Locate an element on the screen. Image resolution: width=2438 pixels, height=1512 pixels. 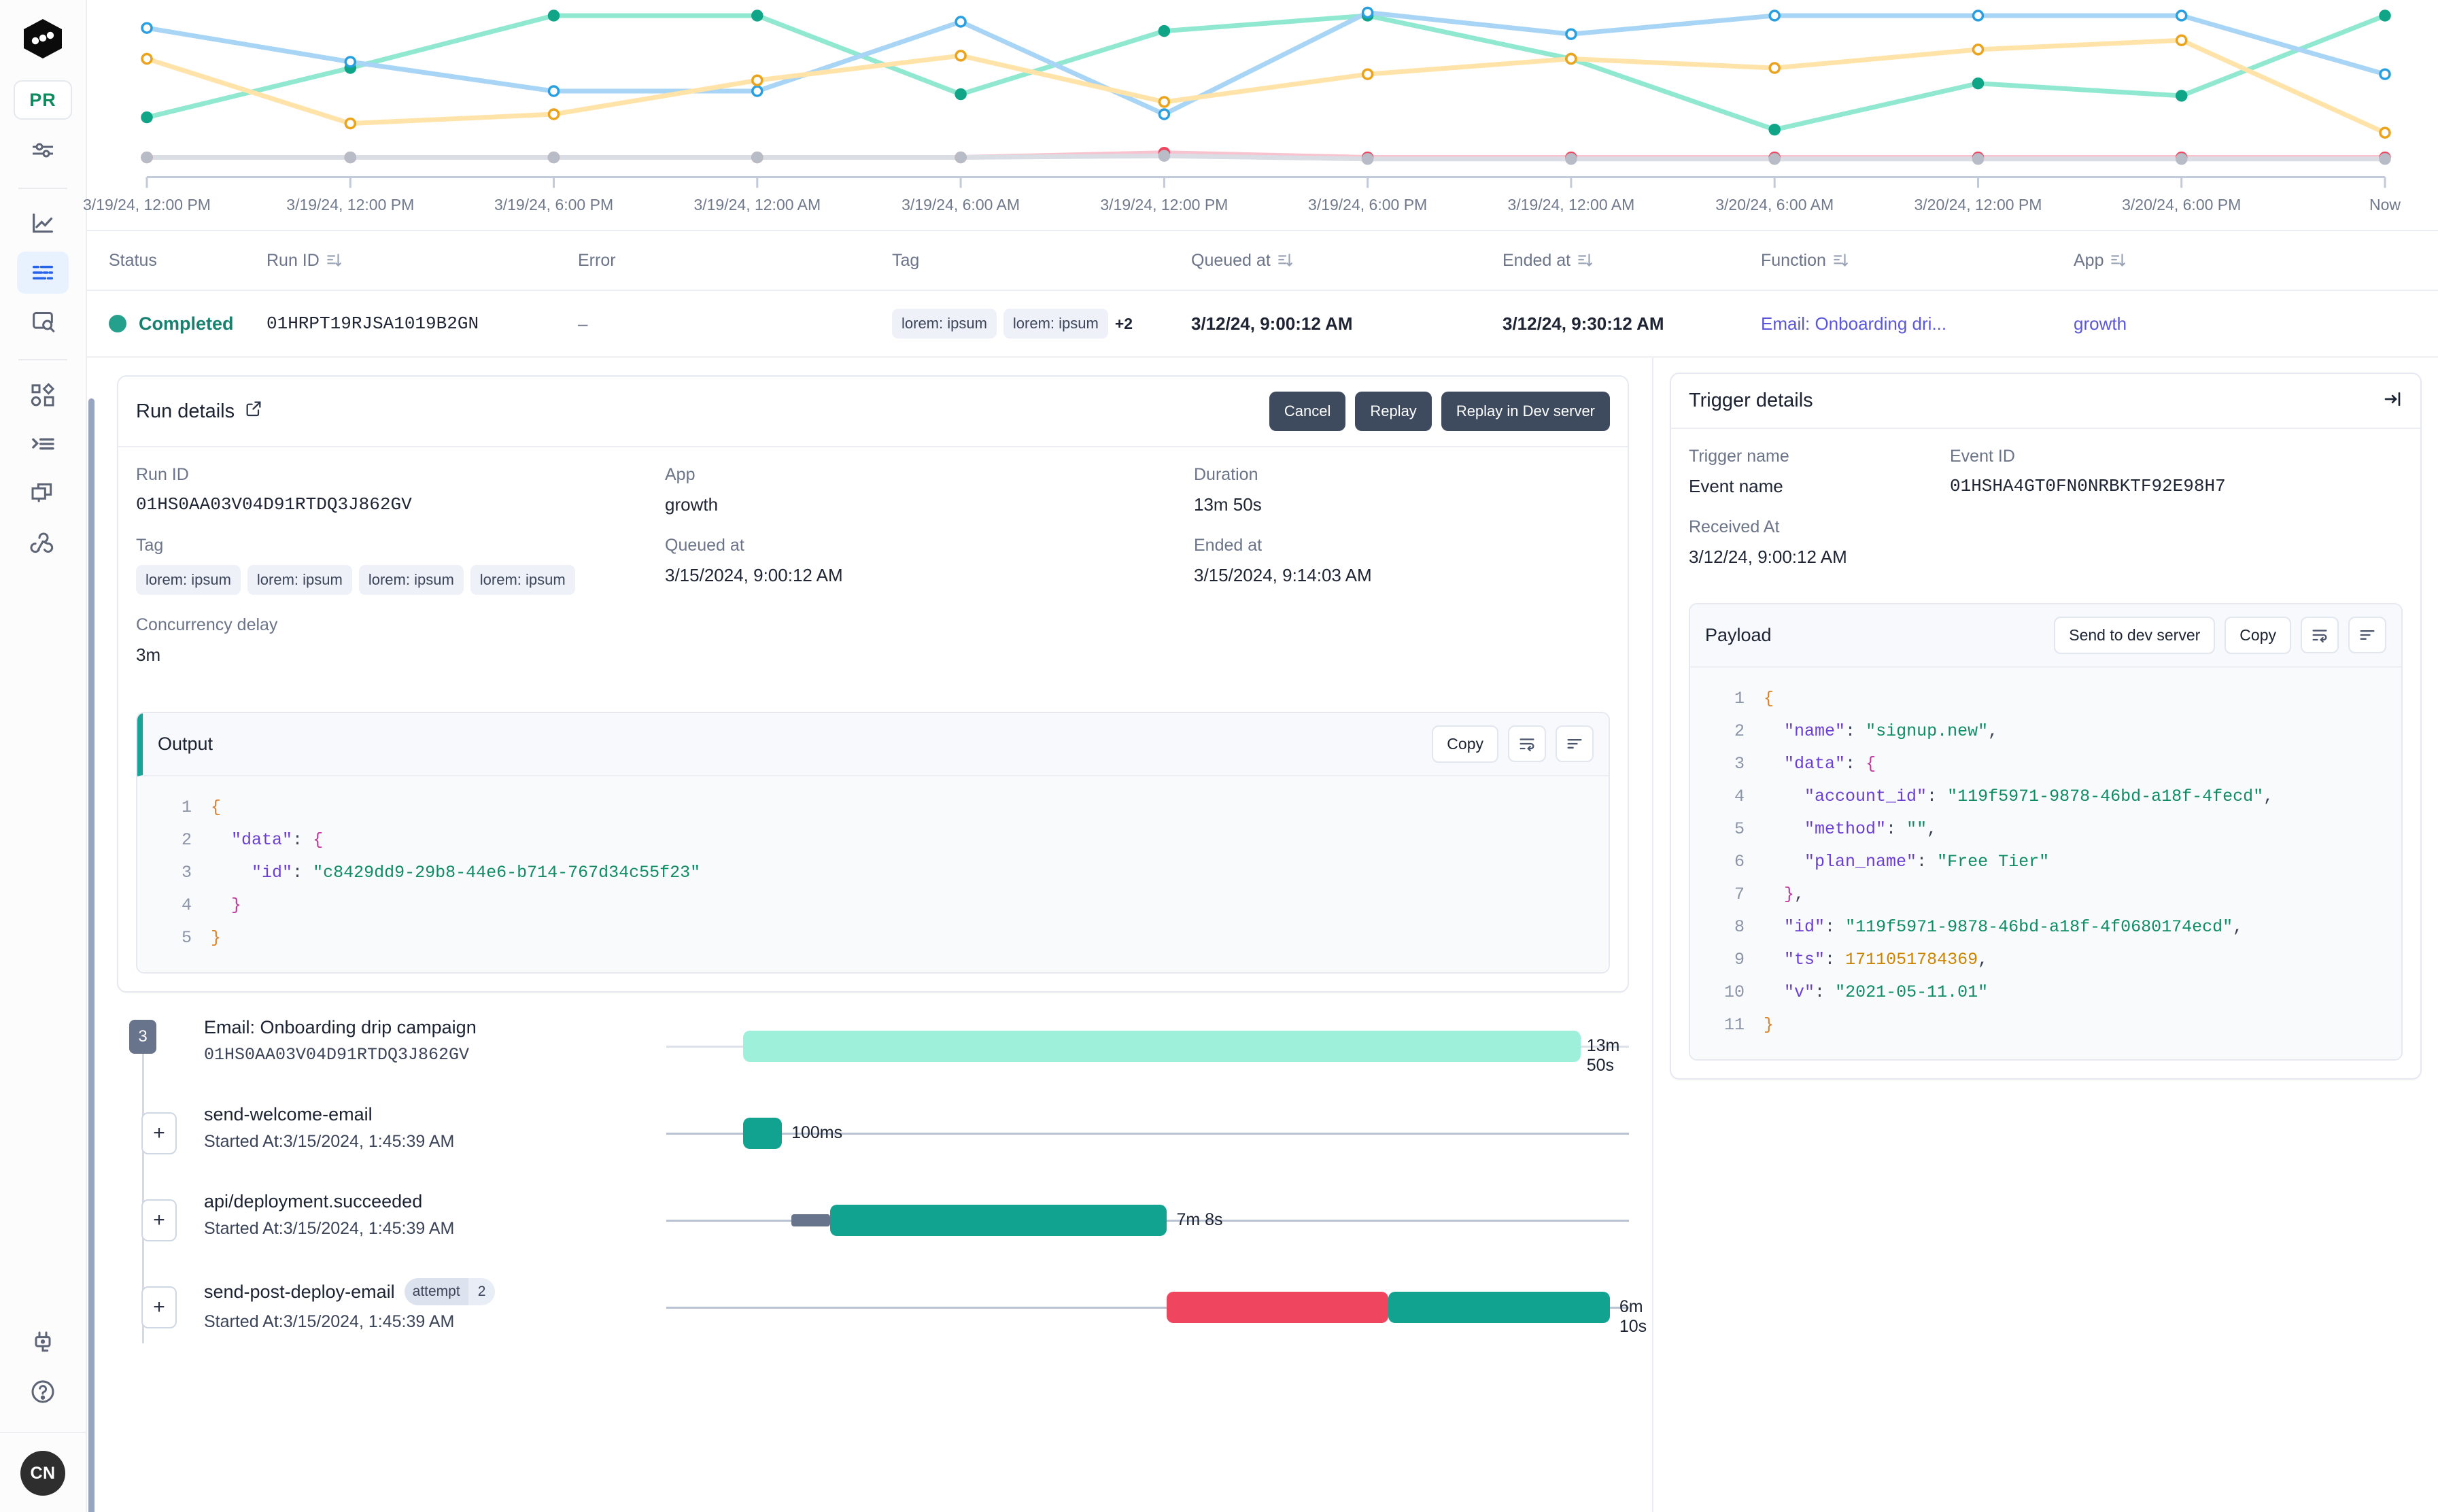
avatar-container: CN is located at coordinates (43, 1472).